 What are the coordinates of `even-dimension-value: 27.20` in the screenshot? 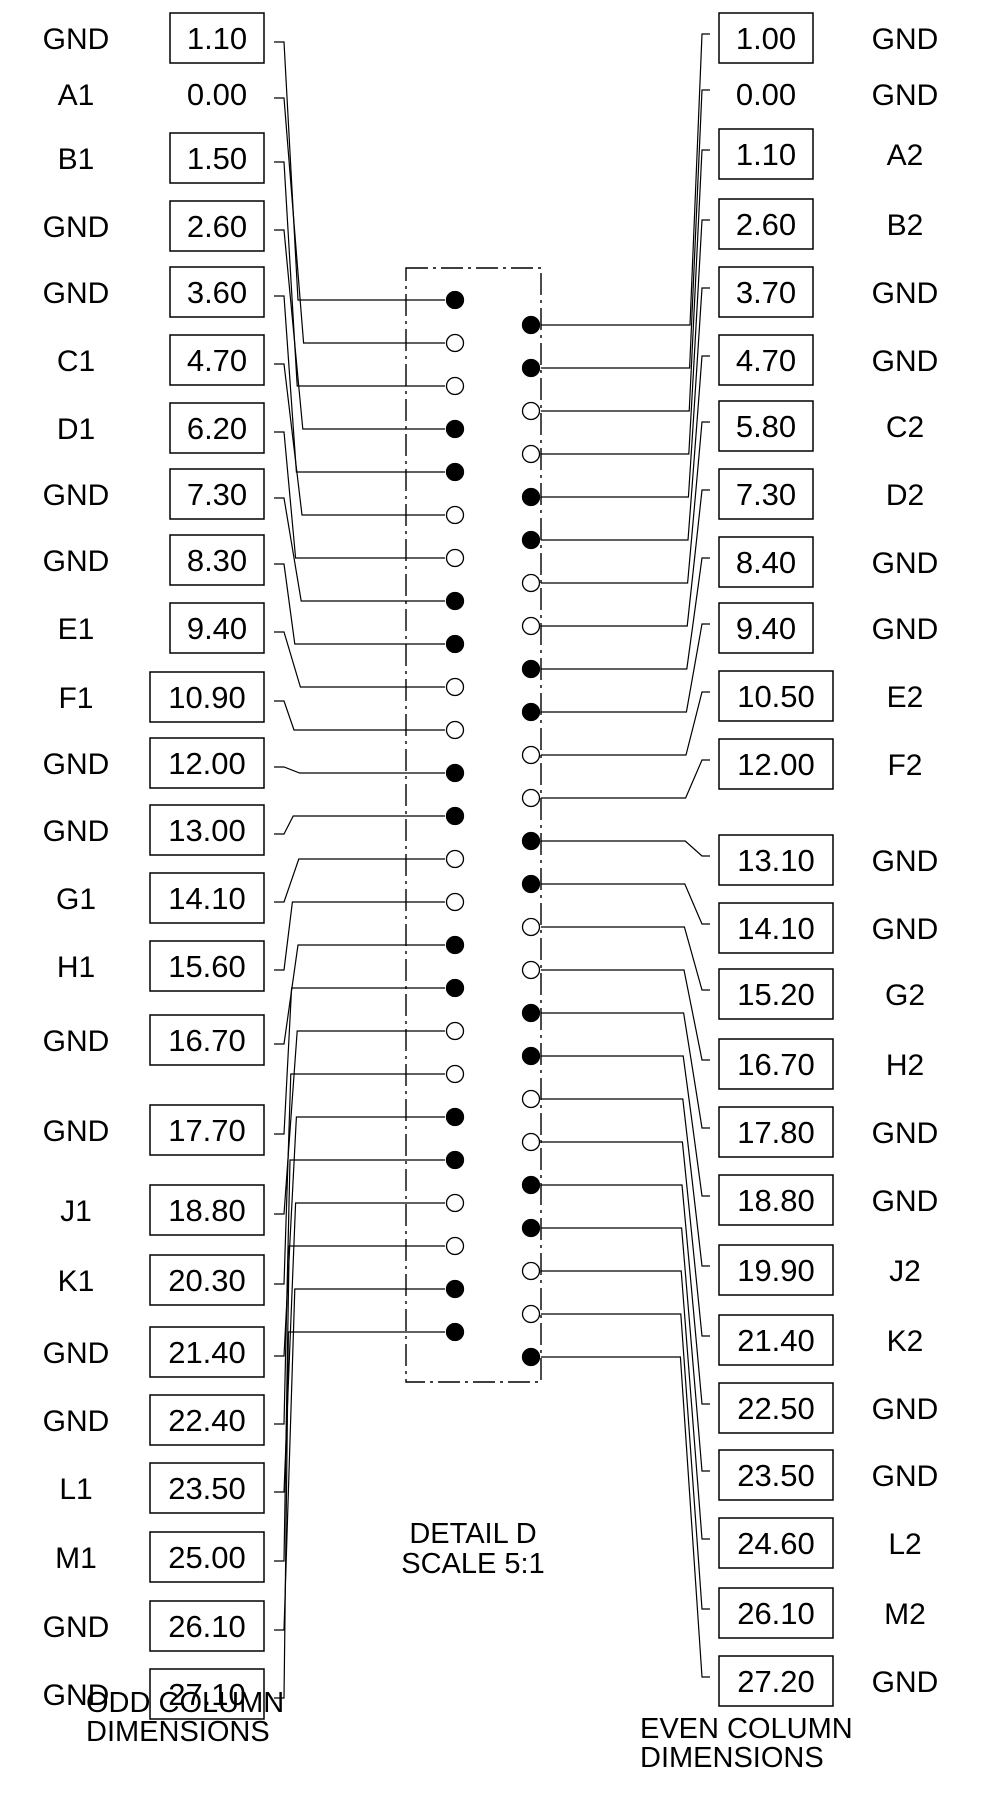 It's located at (776, 1681).